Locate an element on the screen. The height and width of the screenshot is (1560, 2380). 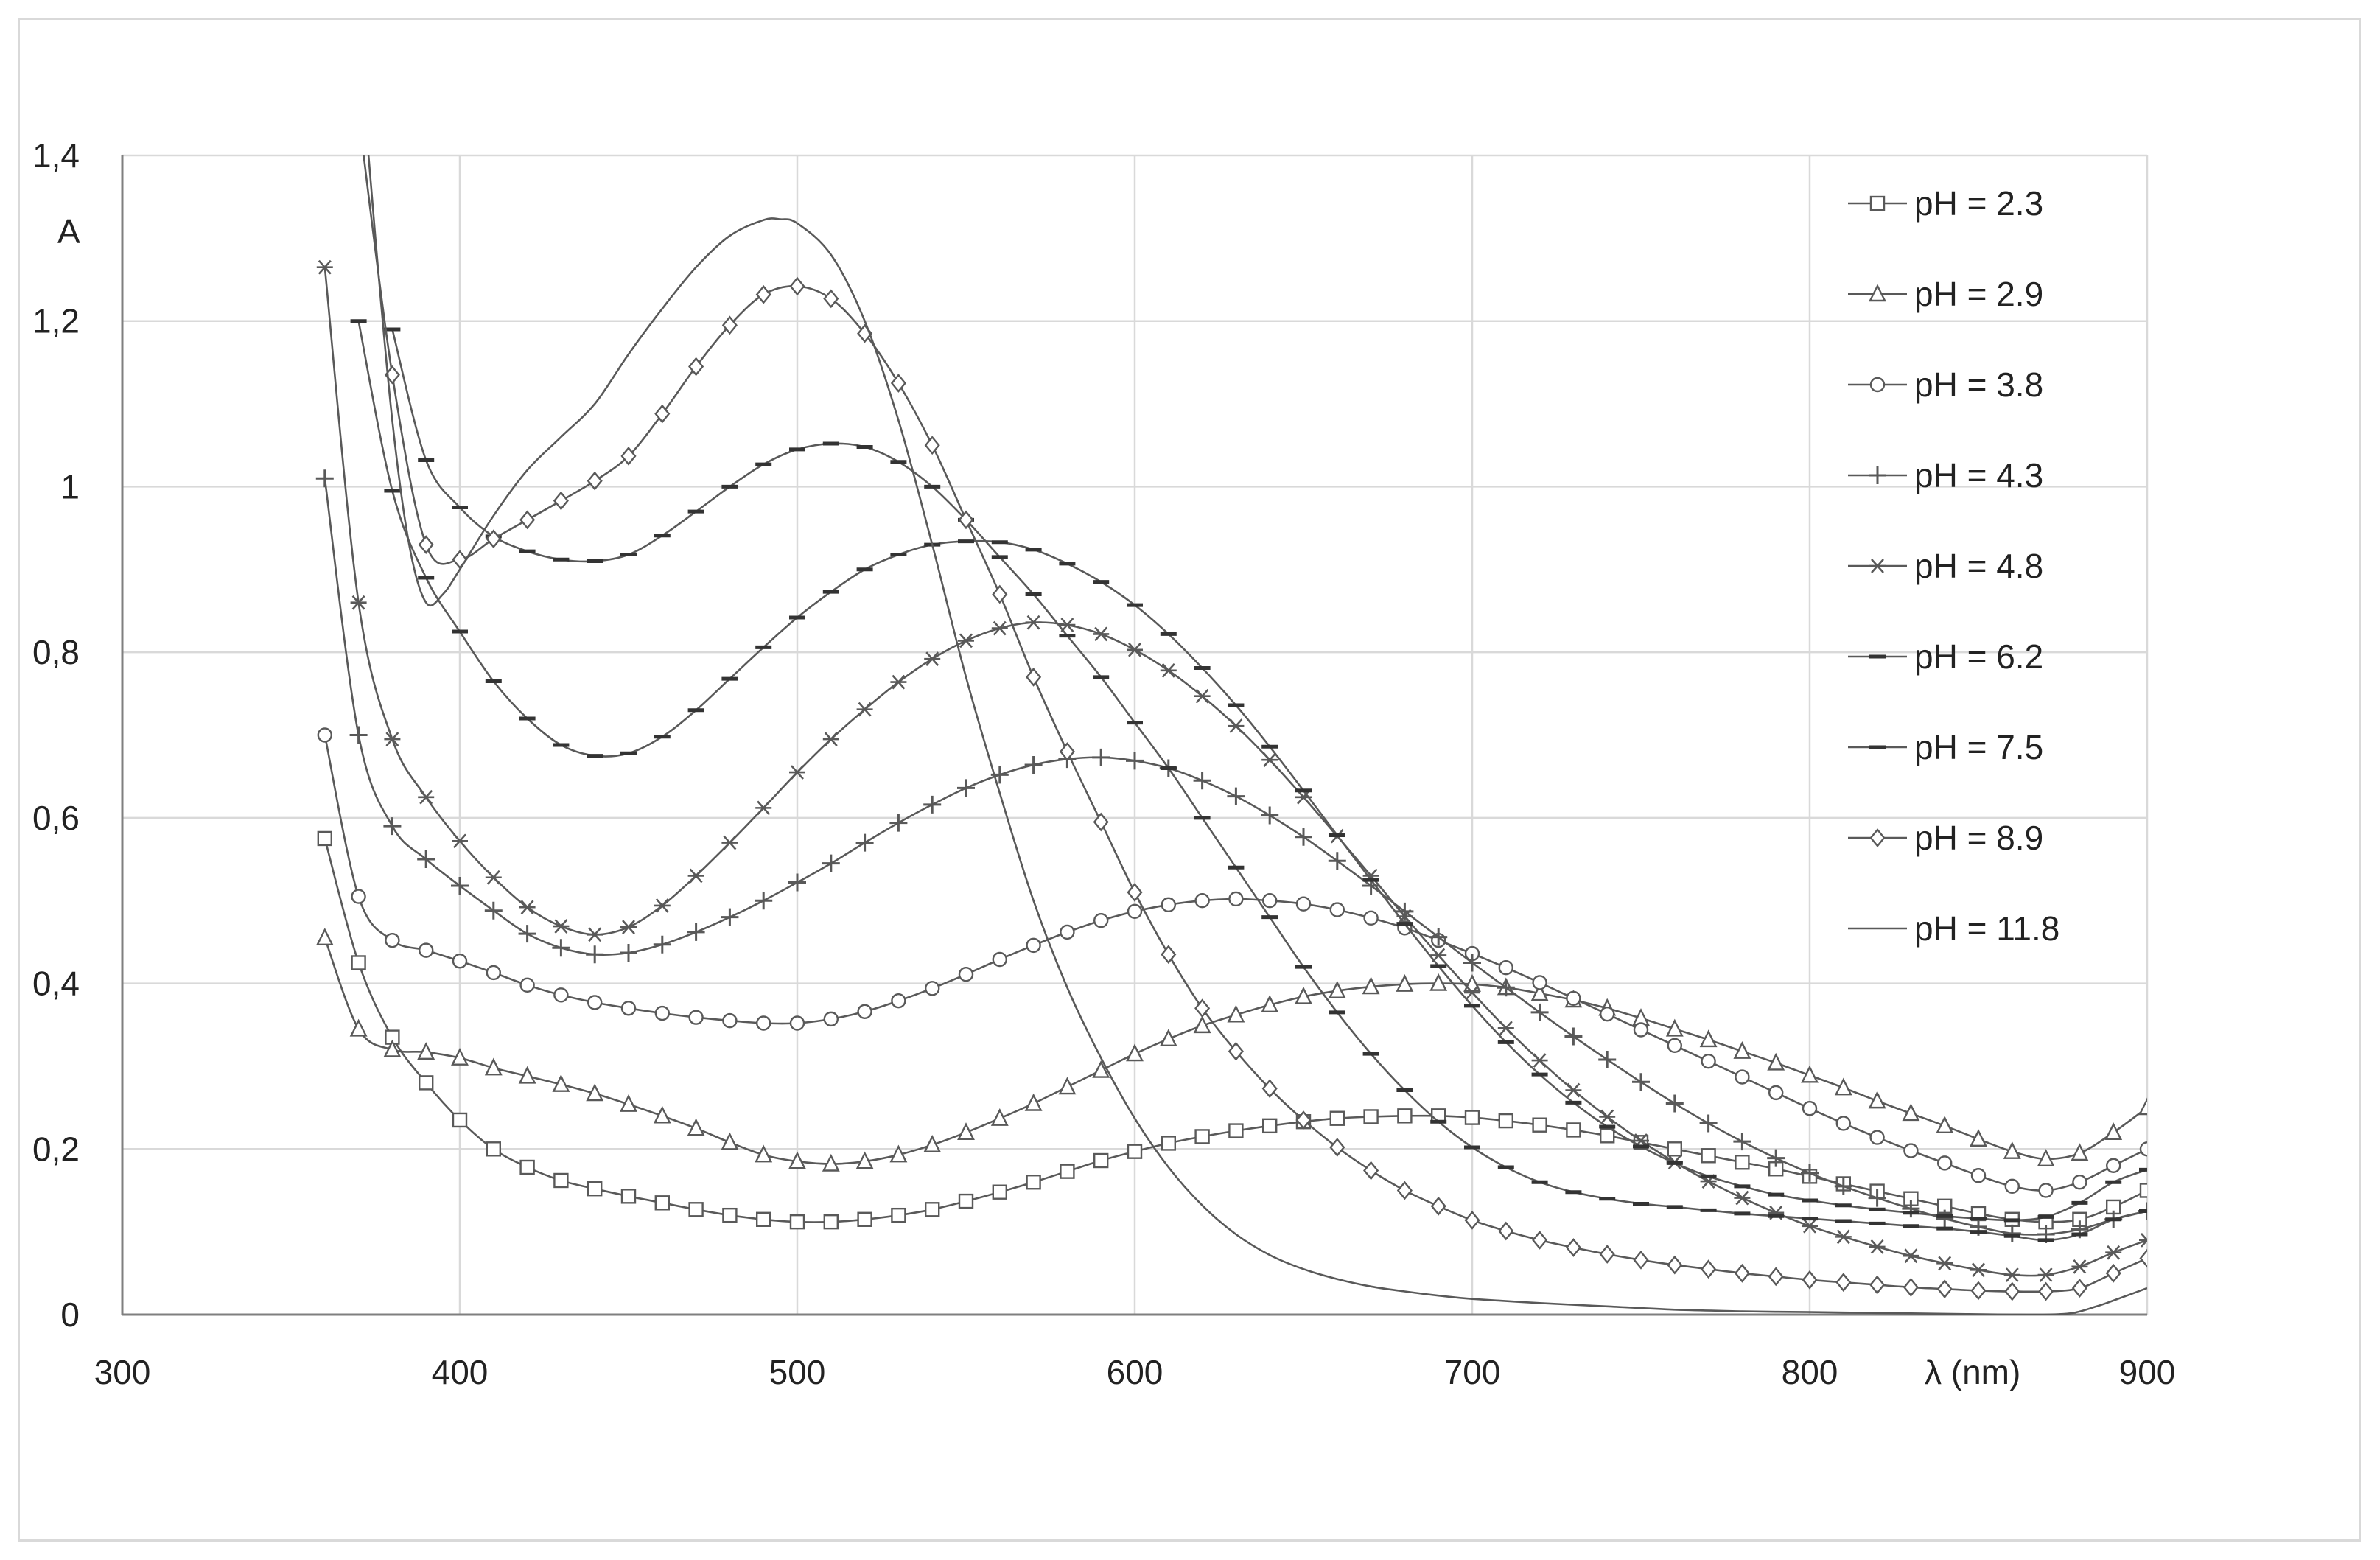
y-tick-label: 1 is located at coordinates (70, 487).